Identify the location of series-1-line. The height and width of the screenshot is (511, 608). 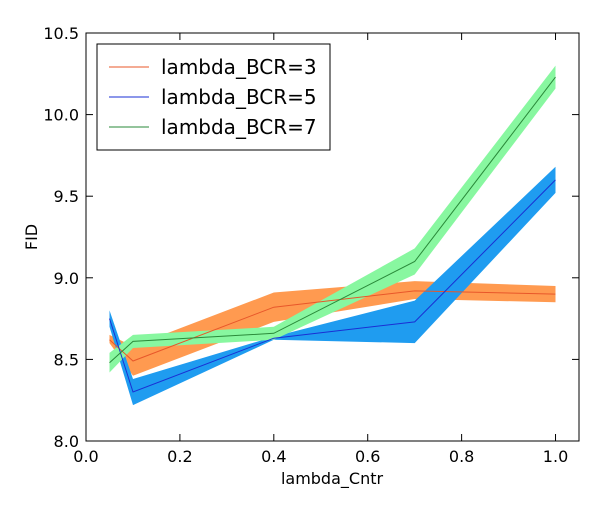
(332, 326).